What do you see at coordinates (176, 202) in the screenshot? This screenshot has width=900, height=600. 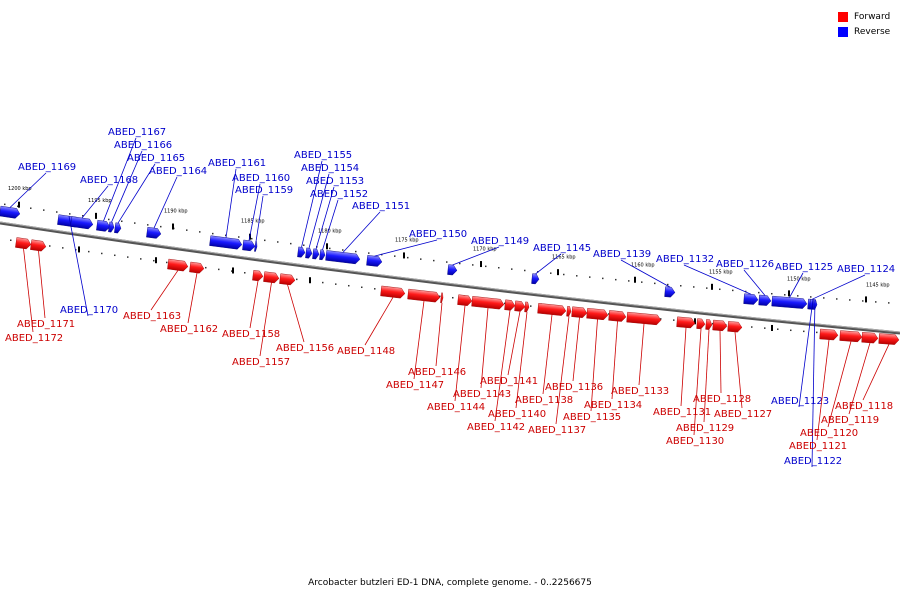 I see `gene-abed-1164: ABED_1164` at bounding box center [176, 202].